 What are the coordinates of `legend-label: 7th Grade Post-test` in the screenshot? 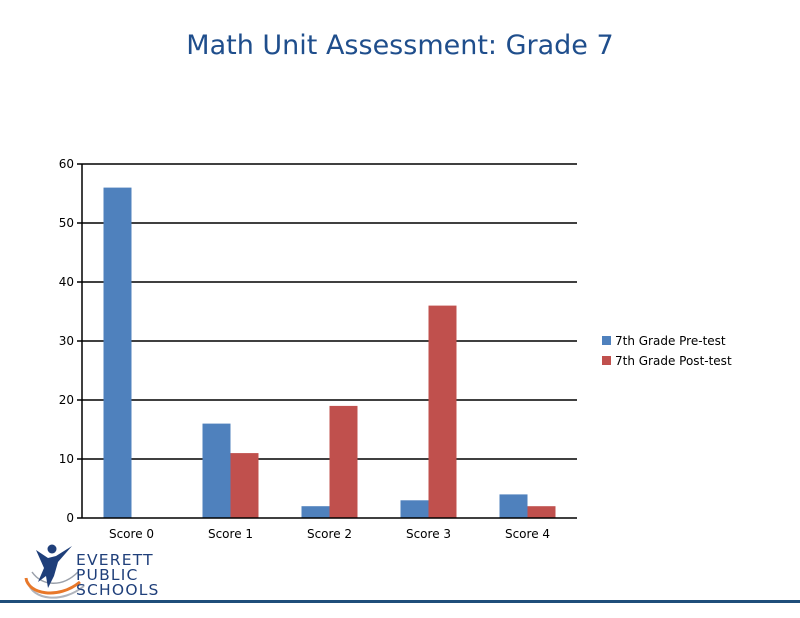 It's located at (673, 361).